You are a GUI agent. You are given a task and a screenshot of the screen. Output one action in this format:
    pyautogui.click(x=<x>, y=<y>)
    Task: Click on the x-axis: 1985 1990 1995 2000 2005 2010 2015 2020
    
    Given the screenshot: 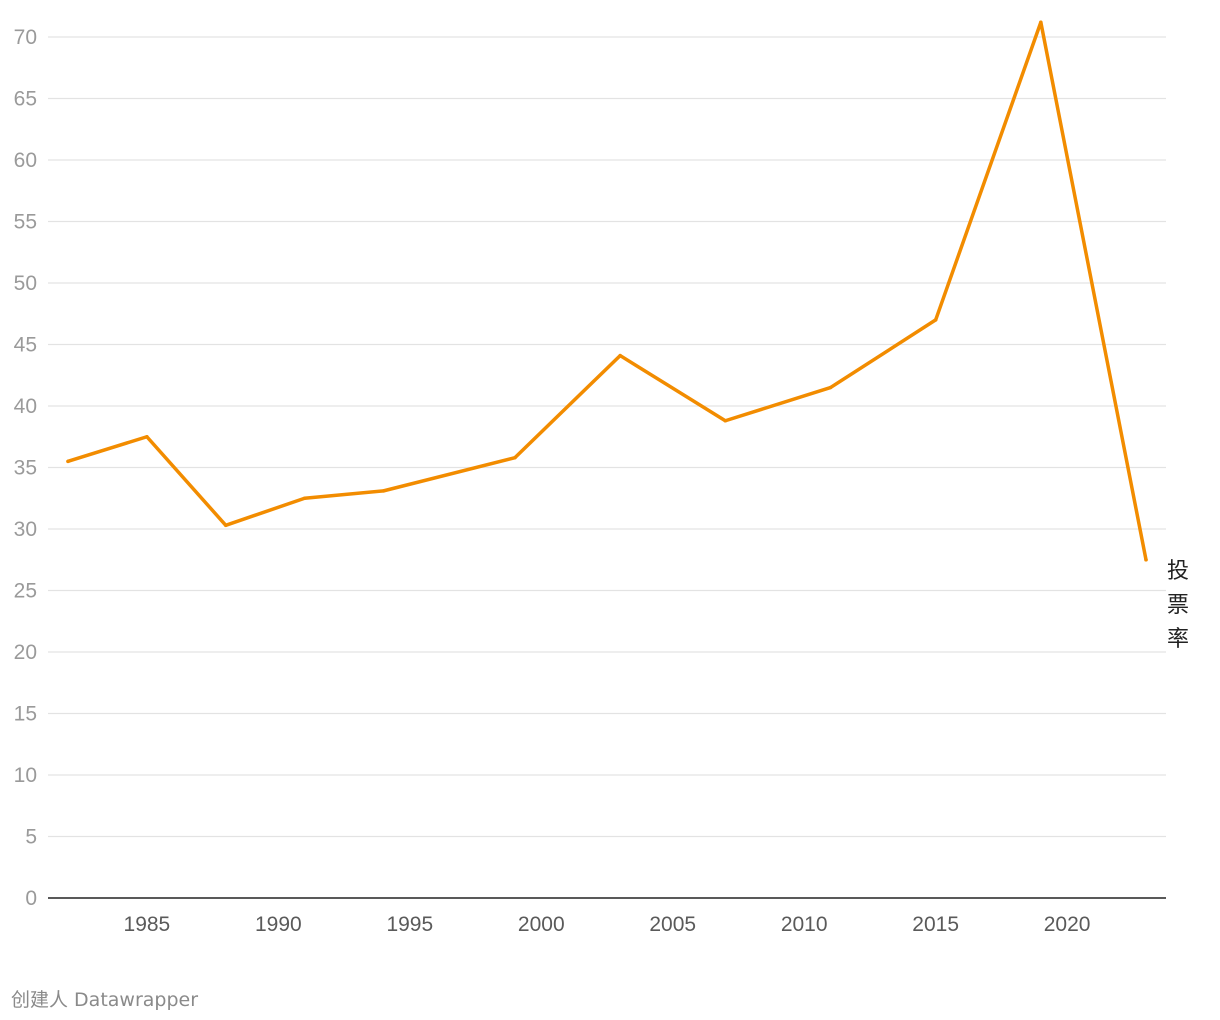 What is the action you would take?
    pyautogui.click(x=607, y=924)
    